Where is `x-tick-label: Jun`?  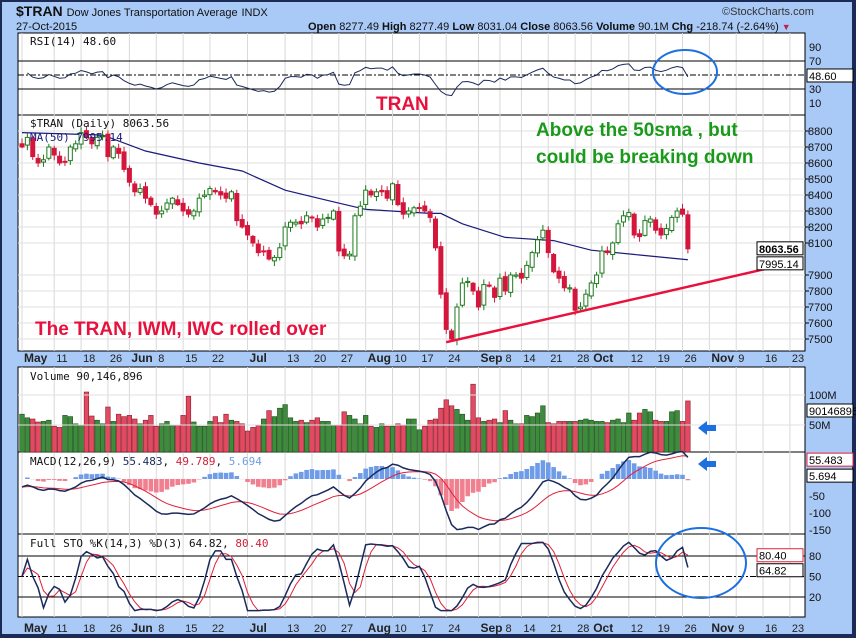
x-tick-label: Jun is located at coordinates (141, 628).